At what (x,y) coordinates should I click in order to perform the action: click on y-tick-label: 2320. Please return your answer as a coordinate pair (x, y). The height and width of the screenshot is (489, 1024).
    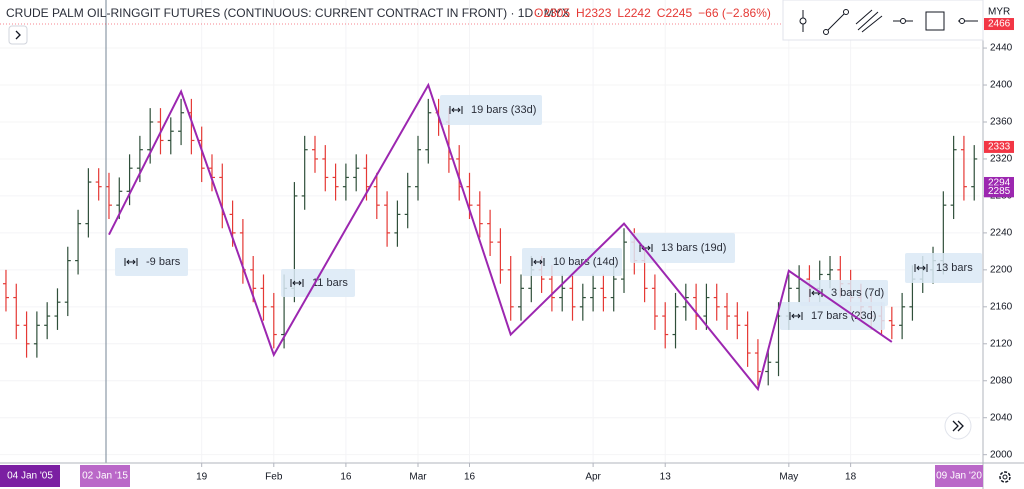
    Looking at the image, I should click on (1001, 159).